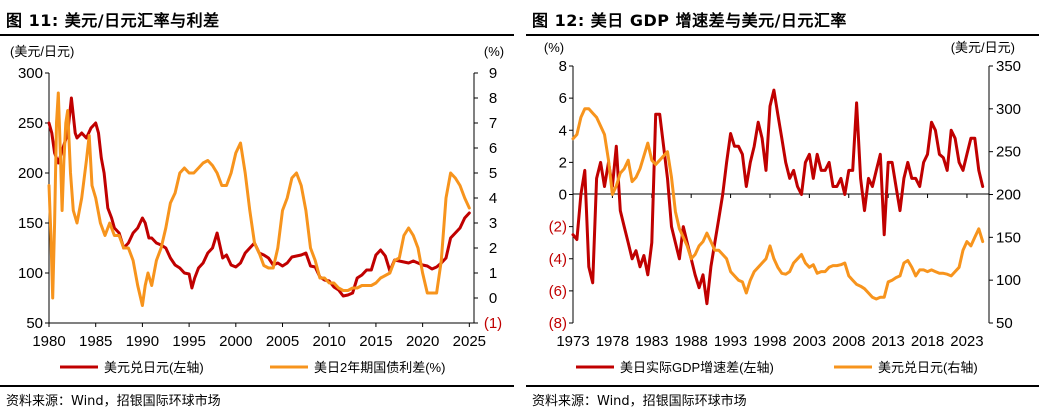 The width and height of the screenshot is (1039, 415). What do you see at coordinates (1008, 152) in the screenshot?
I see `right-y-tick-label: 250` at bounding box center [1008, 152].